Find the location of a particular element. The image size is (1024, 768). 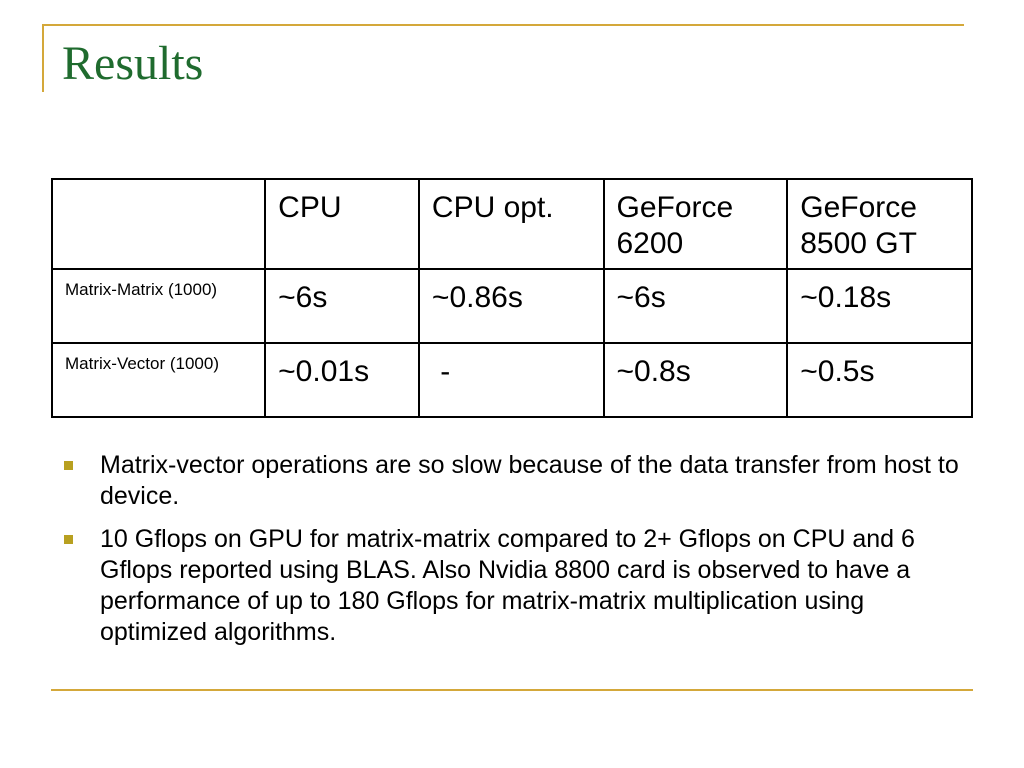

top-border-line is located at coordinates (503, 25).